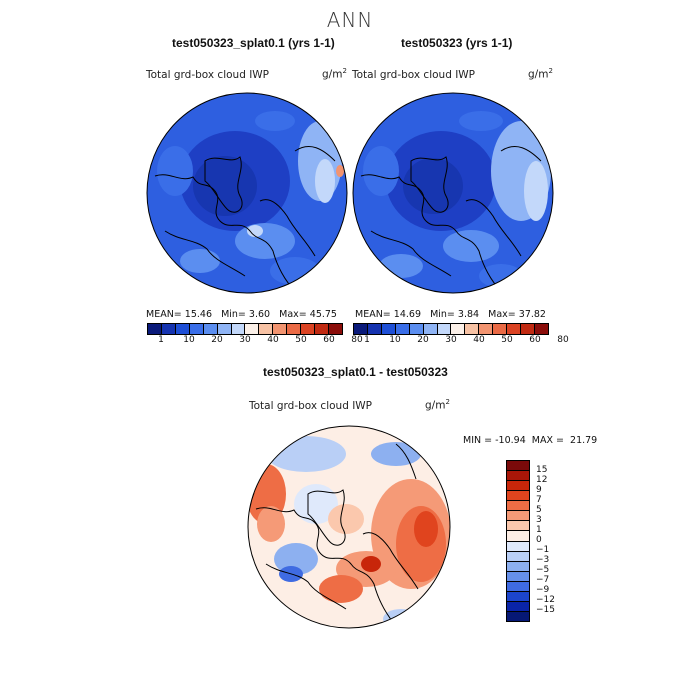 The height and width of the screenshot is (700, 700). I want to click on diff-polar-map, so click(349, 527).